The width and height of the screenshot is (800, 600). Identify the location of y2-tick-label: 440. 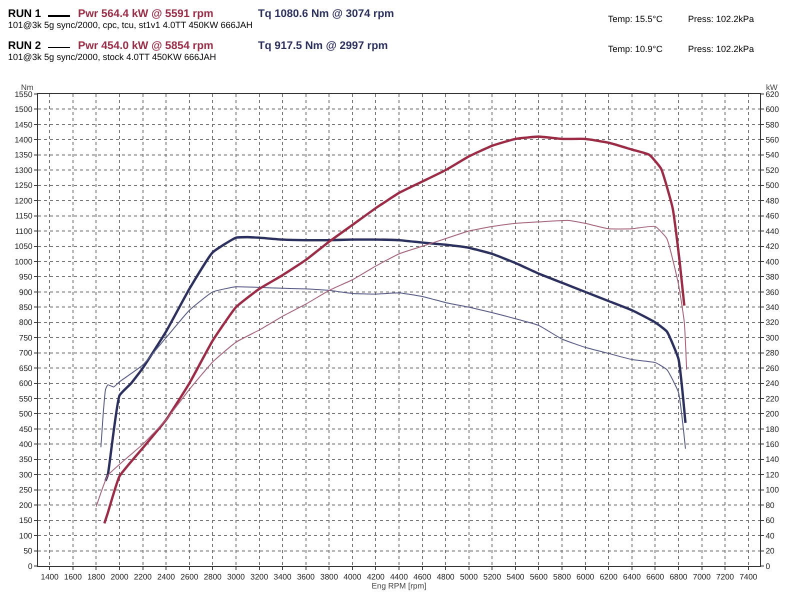
(773, 231).